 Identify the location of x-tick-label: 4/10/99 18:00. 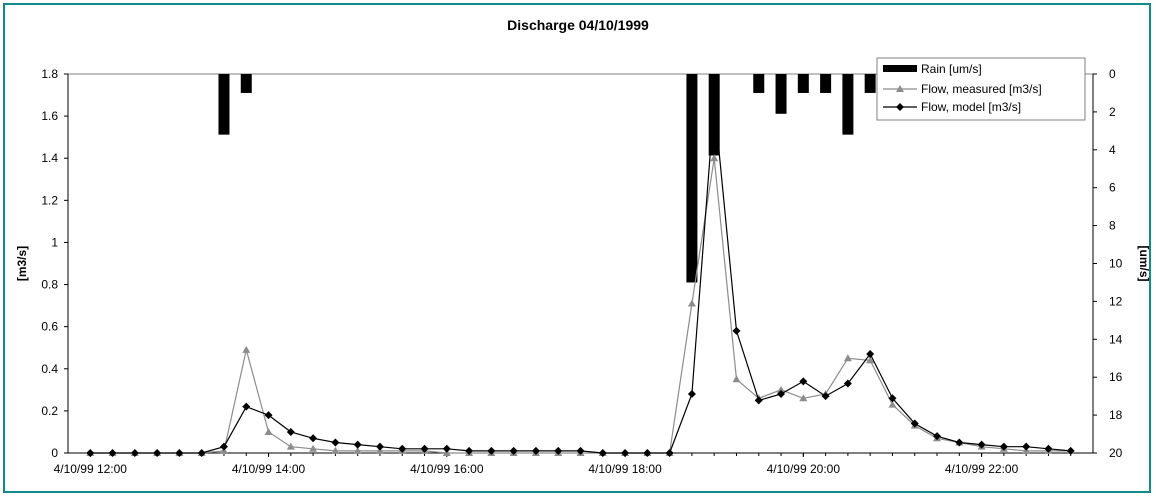
(625, 469).